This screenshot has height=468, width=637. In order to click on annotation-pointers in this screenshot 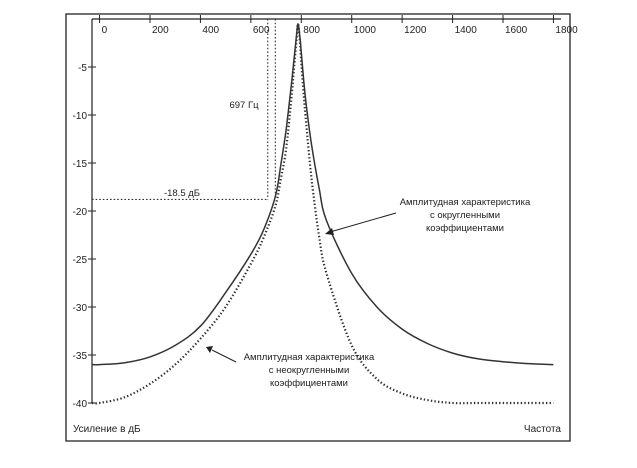, I will do `click(301, 287)`.